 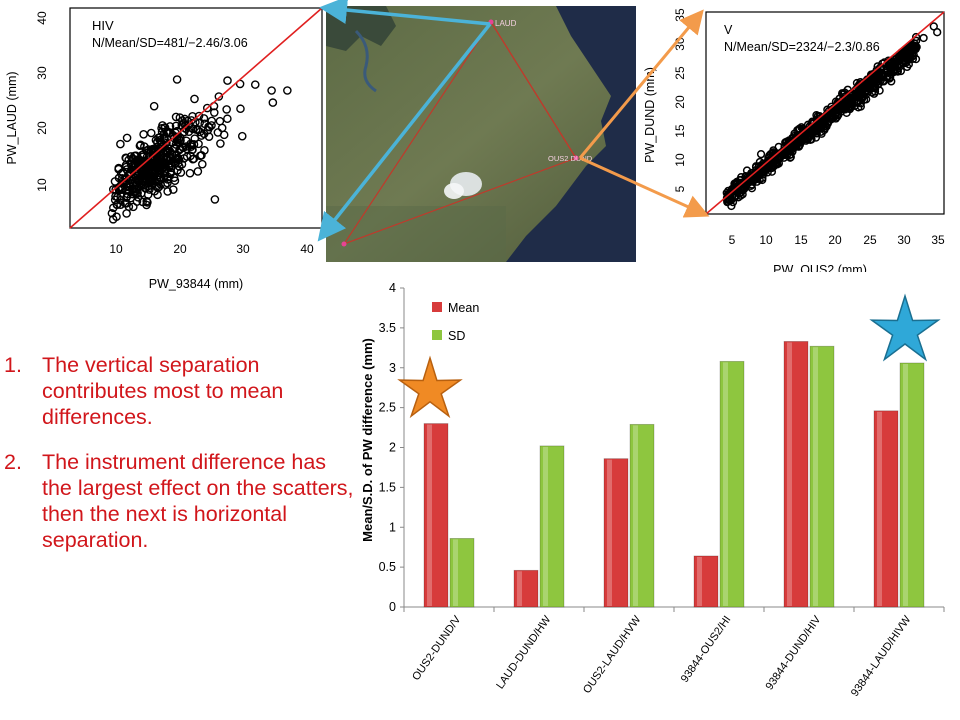 I want to click on scatter-hiv-xtick: 40, so click(x=307, y=249).